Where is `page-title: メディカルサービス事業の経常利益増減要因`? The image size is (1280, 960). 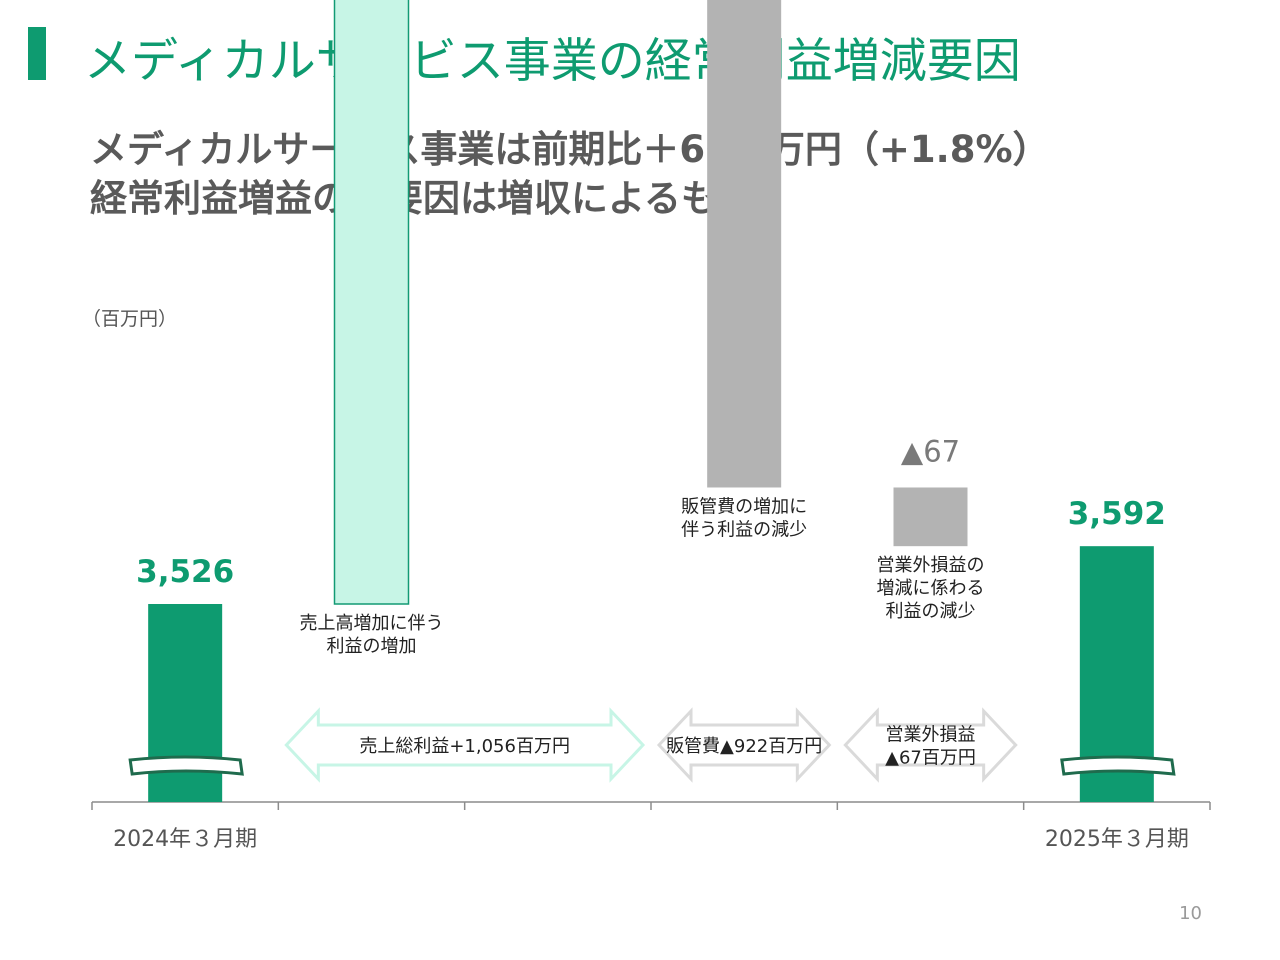 page-title: メディカルサービス事業の経常利益増減要因 is located at coordinates (552, 61).